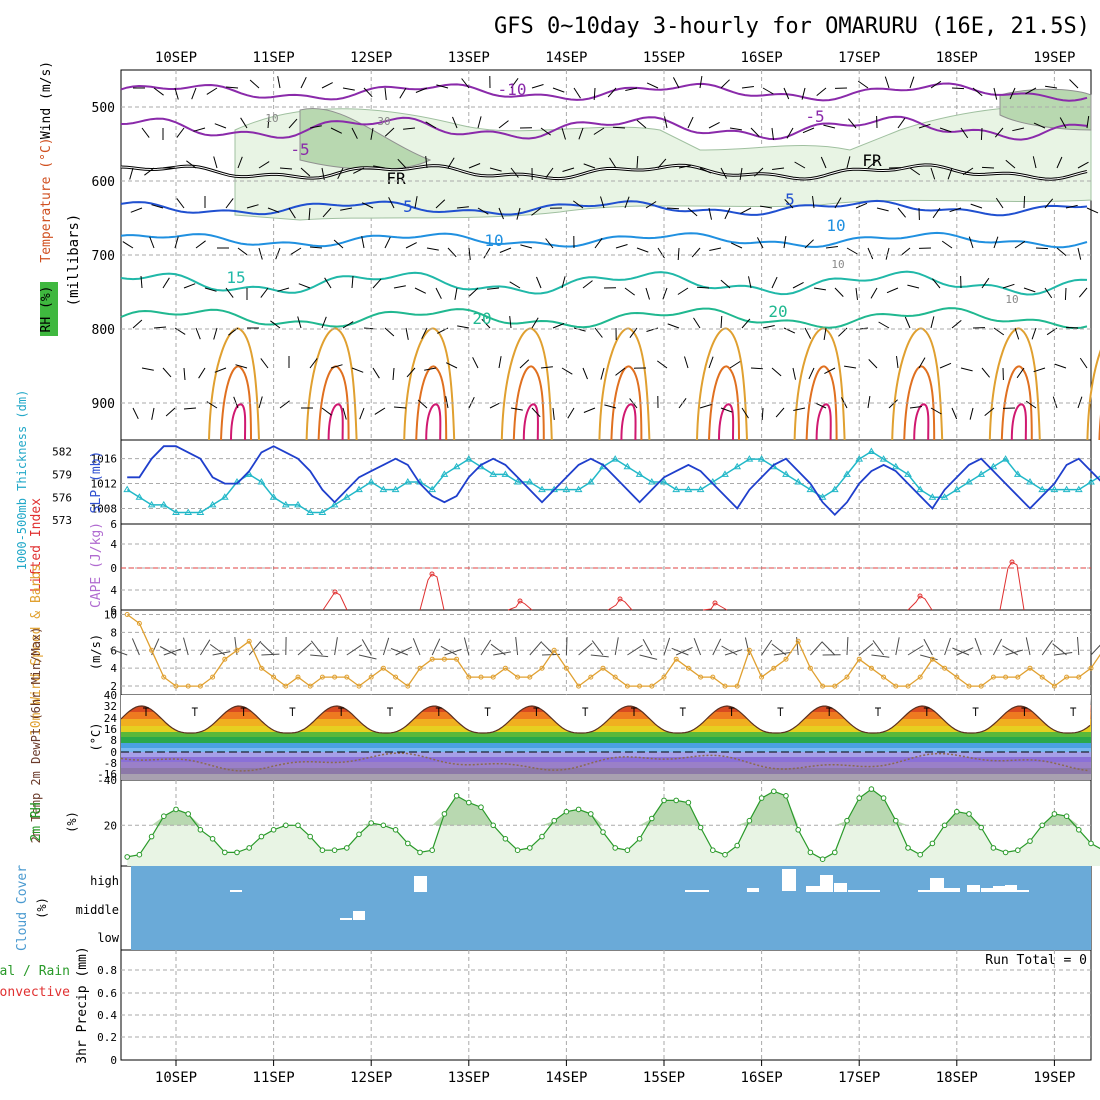  I want to click on precip-tick-label: 0.8, so click(107, 970).